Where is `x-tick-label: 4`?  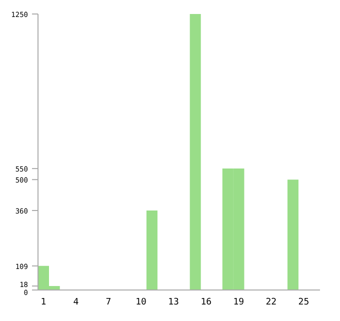 x-tick-label: 4 is located at coordinates (76, 302).